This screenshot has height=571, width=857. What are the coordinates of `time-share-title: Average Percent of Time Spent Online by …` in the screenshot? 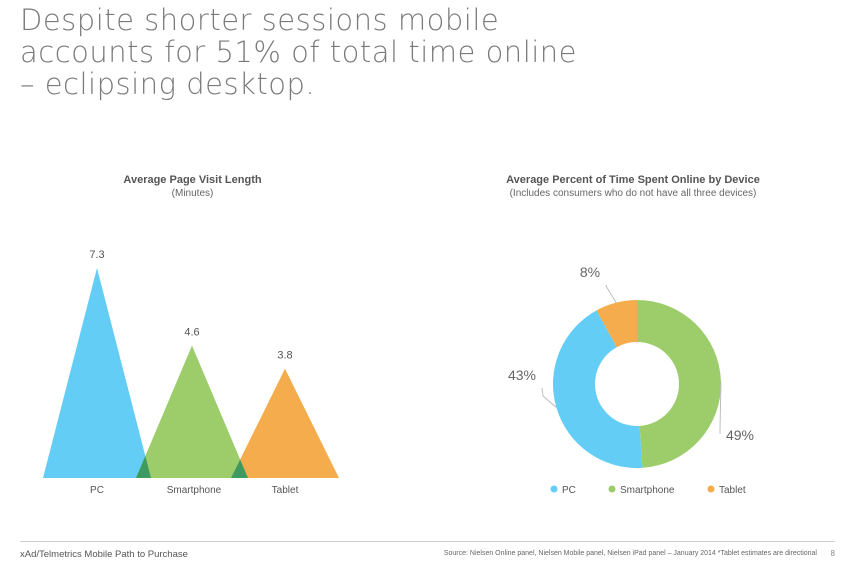 It's located at (633, 180).